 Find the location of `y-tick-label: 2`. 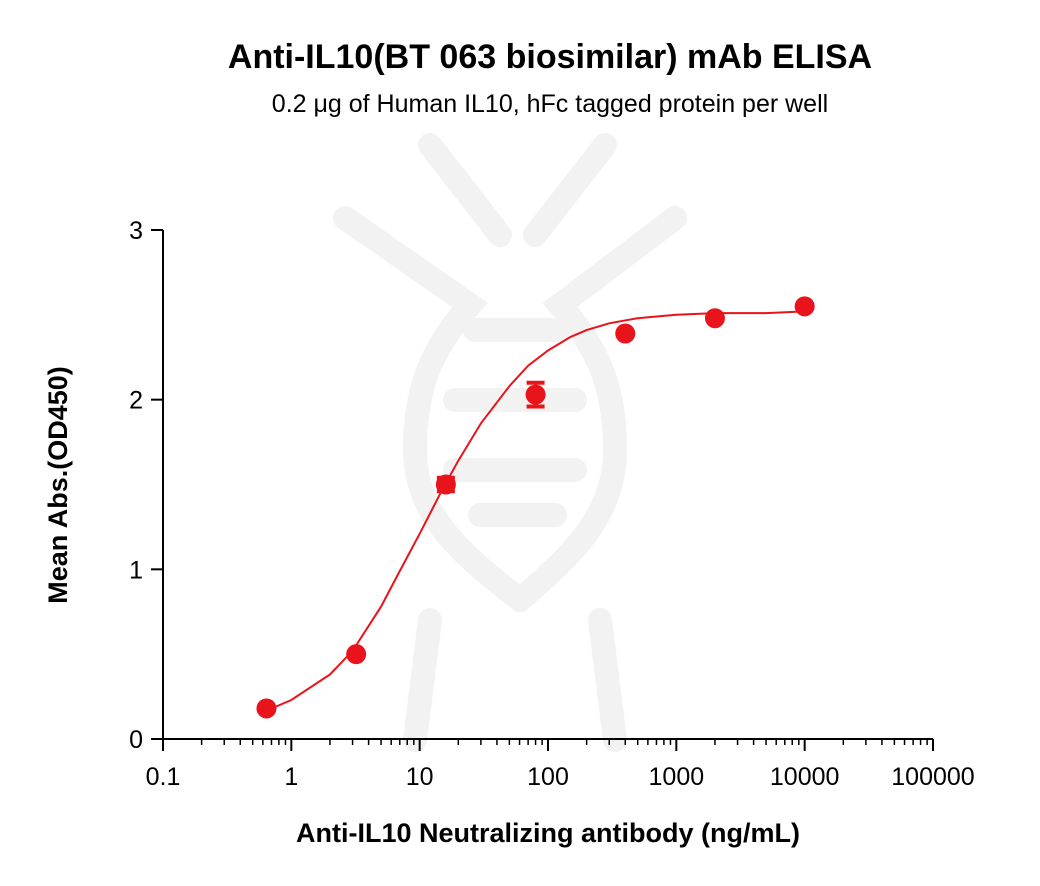

y-tick-label: 2 is located at coordinates (136, 401).